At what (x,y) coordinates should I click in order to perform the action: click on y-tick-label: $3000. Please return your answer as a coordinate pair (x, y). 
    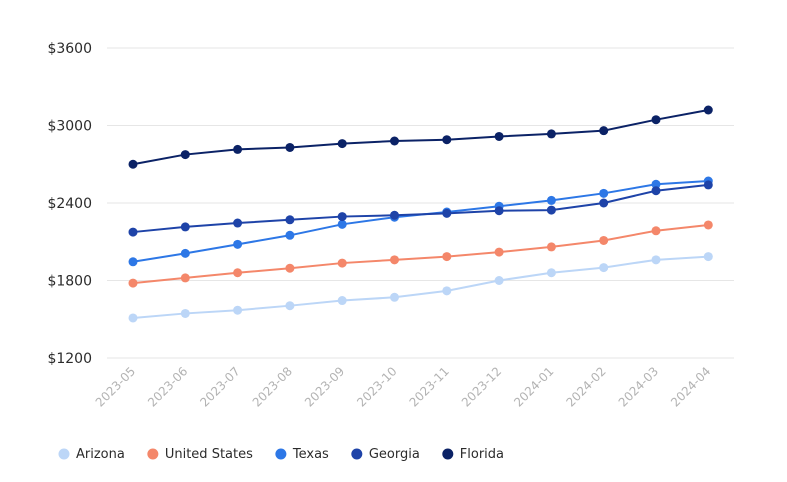
    Looking at the image, I should click on (69, 127).